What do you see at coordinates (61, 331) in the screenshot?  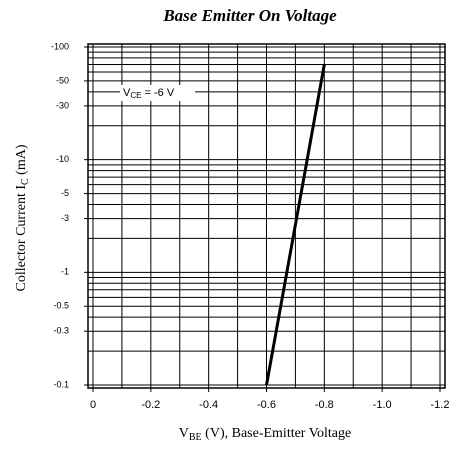 I see `y-tick-label: -0.3` at bounding box center [61, 331].